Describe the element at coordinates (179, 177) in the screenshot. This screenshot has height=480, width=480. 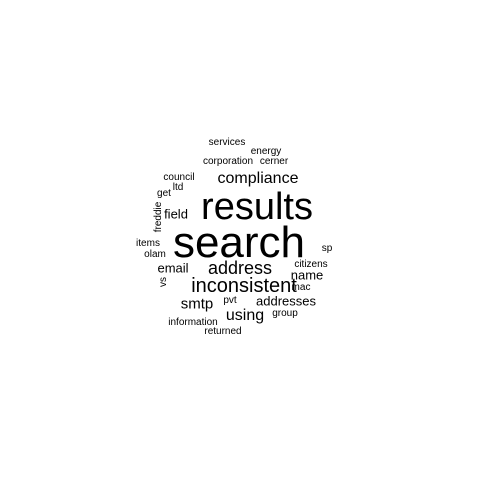
I see `word-council: council` at that location.